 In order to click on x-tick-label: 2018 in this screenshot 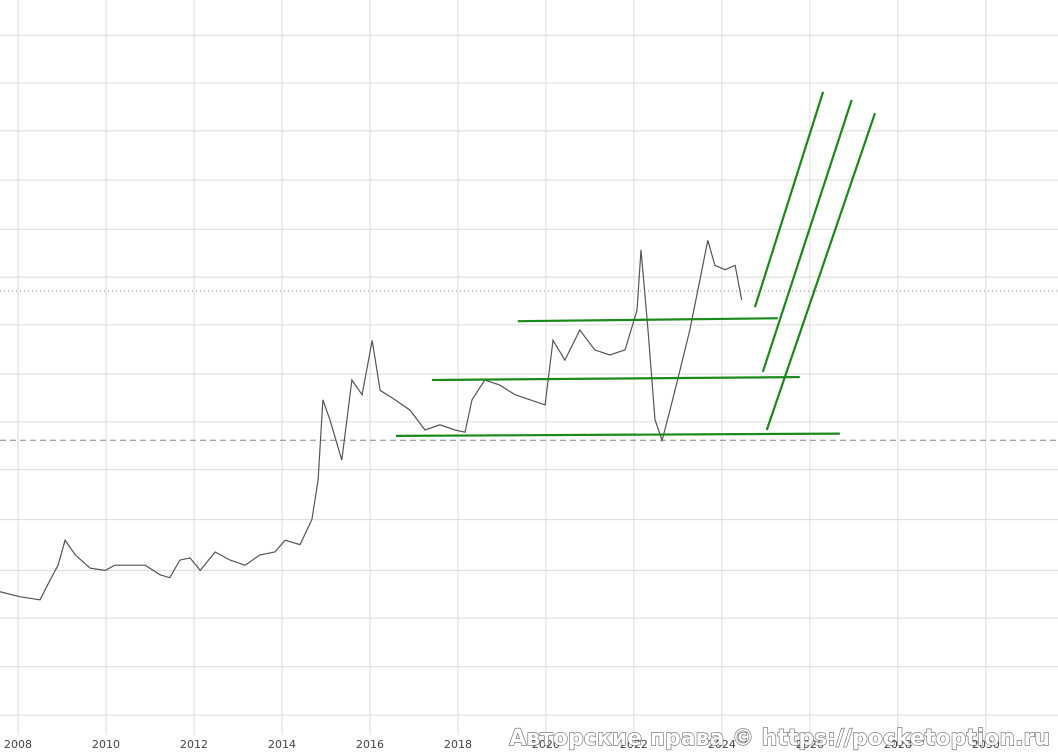, I will do `click(458, 744)`.